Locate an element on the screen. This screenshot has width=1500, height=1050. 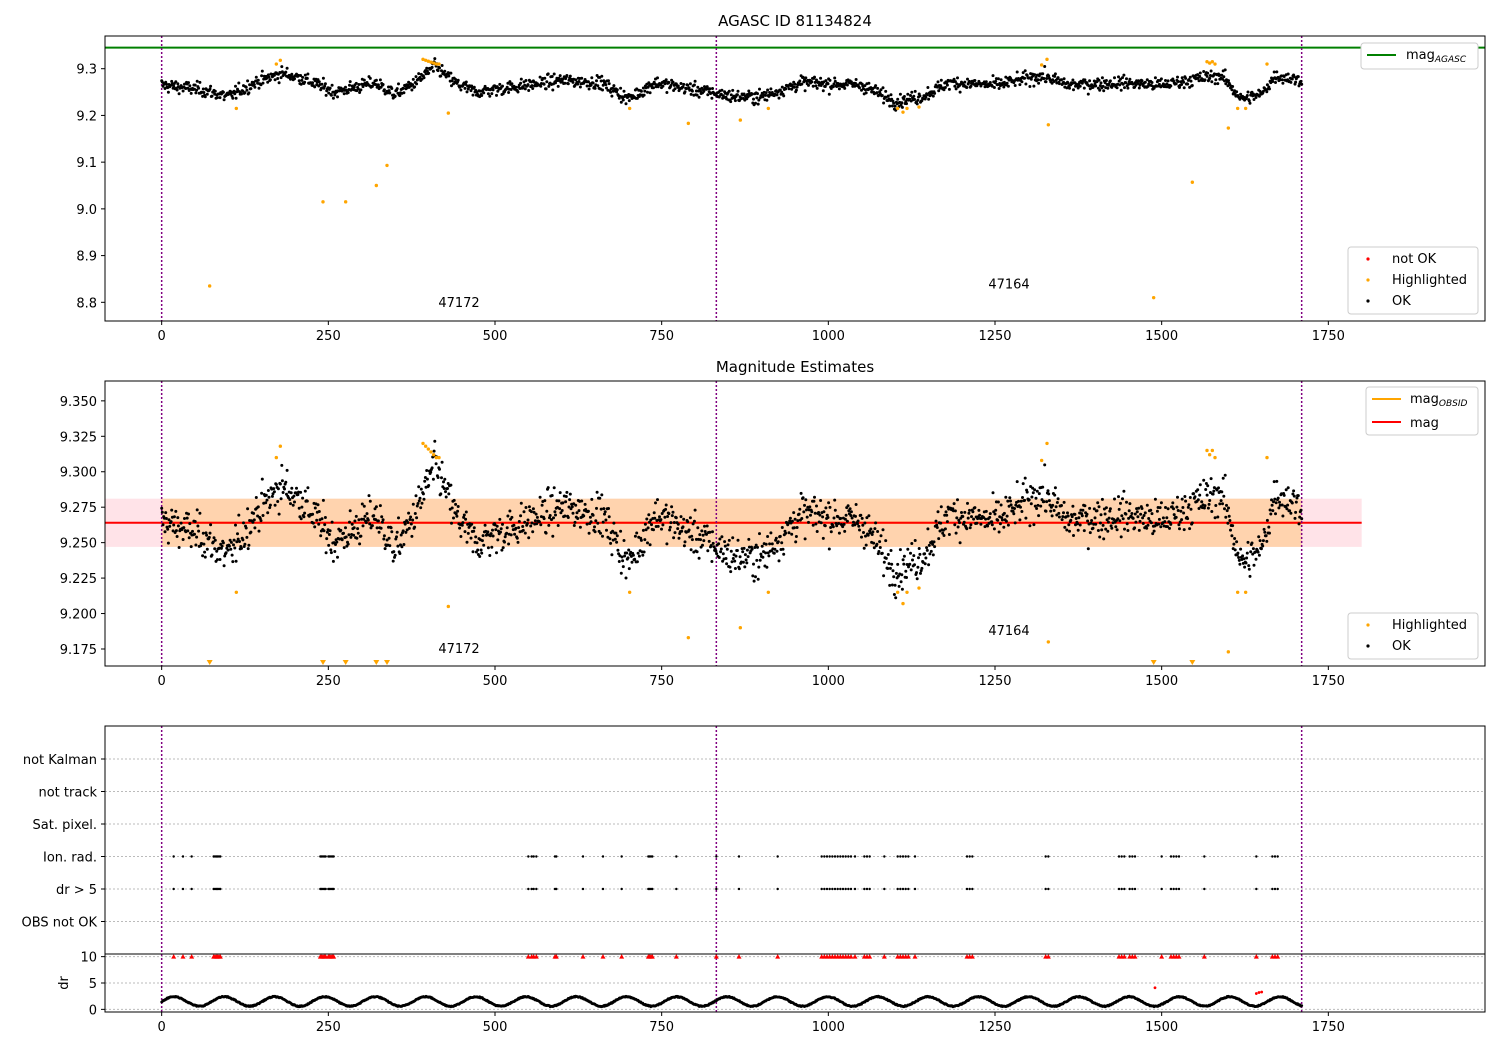
legend-label-highlighted: Highlighted is located at coordinates (1429, 280).